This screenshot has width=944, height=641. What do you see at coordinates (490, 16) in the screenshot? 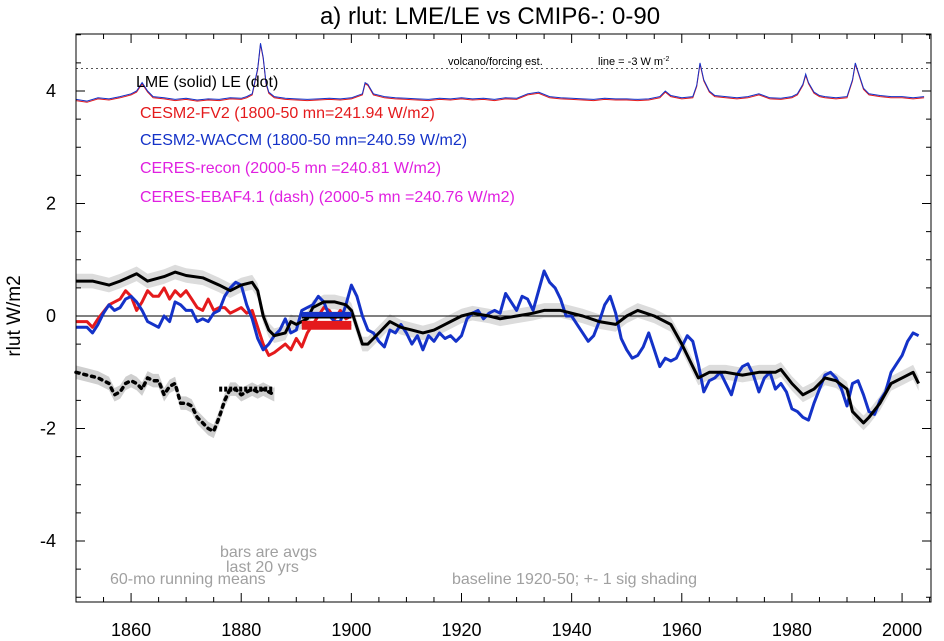
I see `chart-title: a) rlut: LME/LE vs CMIP6-: 0-90` at bounding box center [490, 16].